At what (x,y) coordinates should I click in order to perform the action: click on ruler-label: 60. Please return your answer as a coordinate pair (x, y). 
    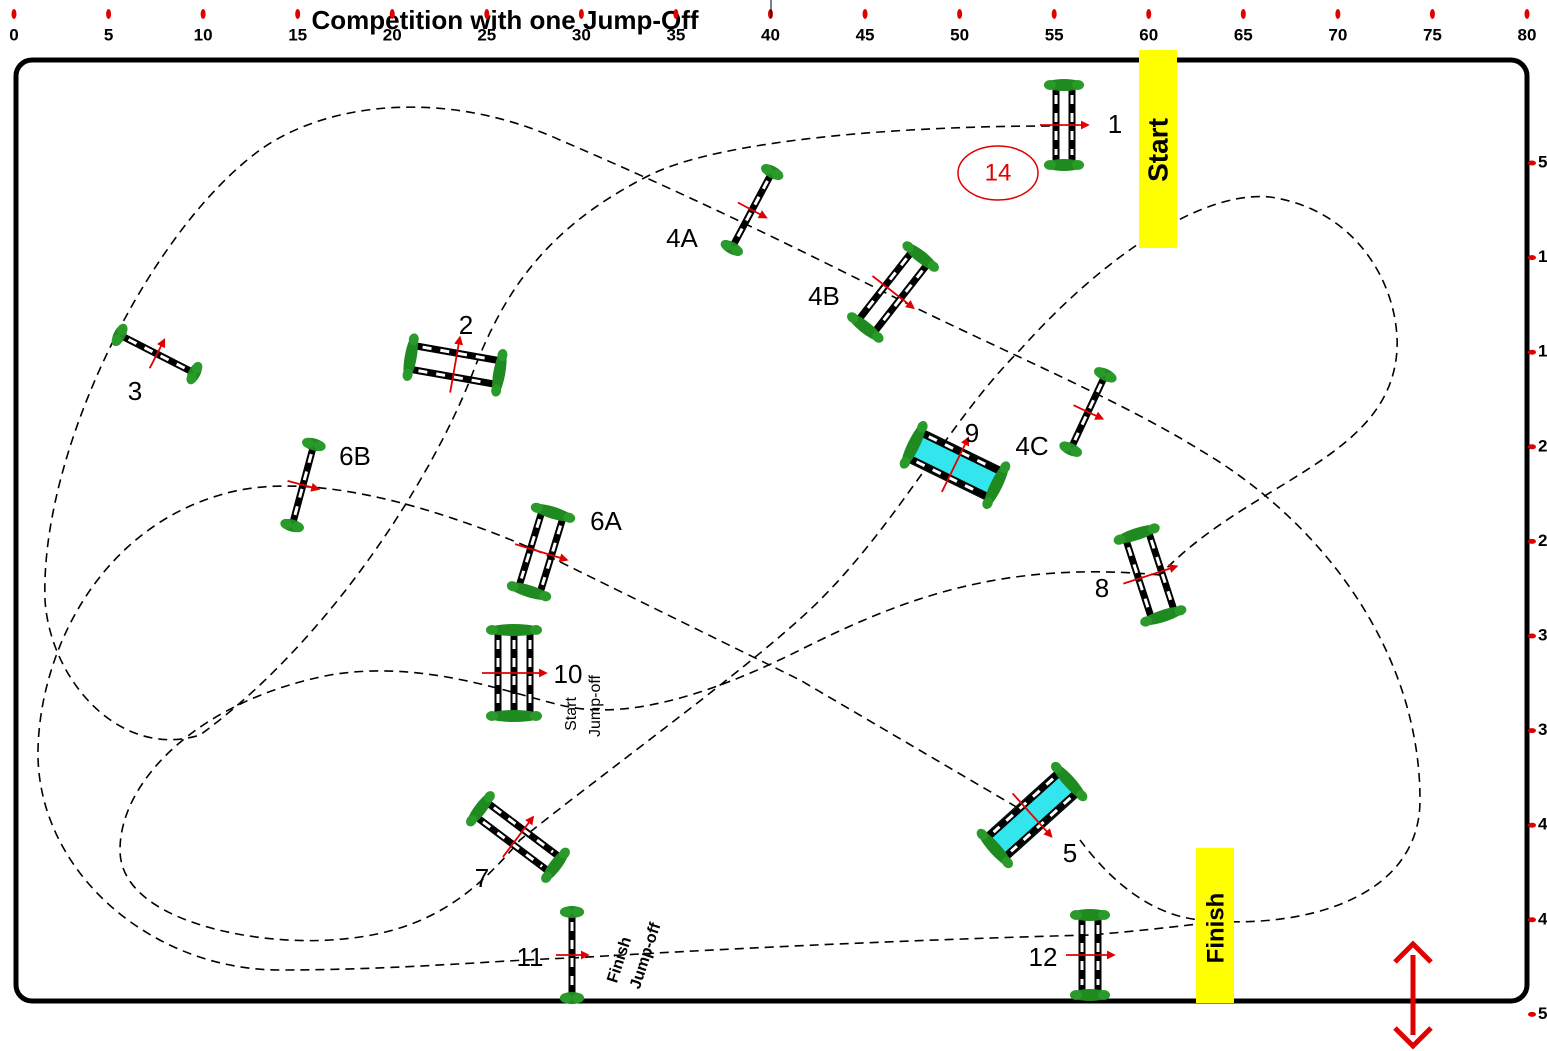
    Looking at the image, I should click on (1148, 34).